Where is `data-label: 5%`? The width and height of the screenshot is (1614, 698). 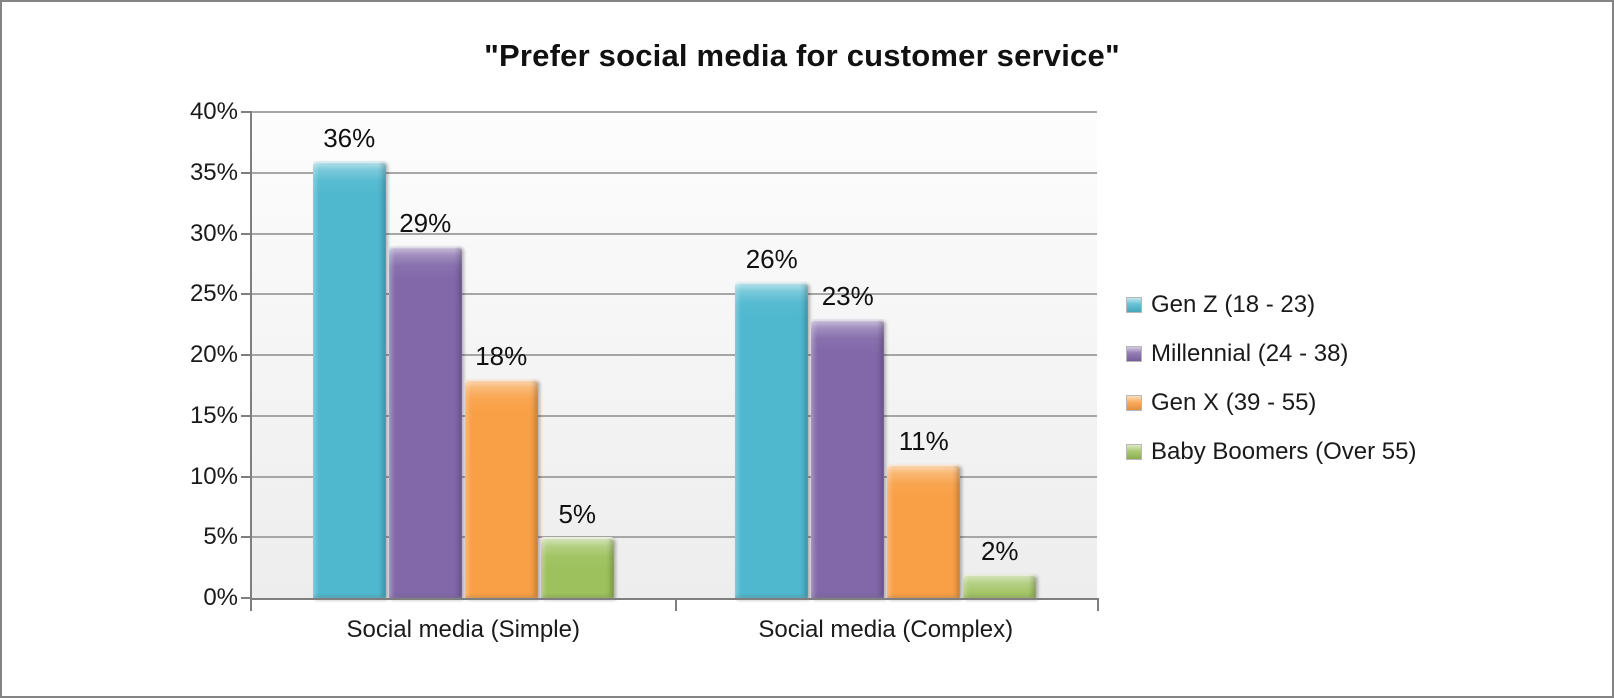
data-label: 5% is located at coordinates (577, 514).